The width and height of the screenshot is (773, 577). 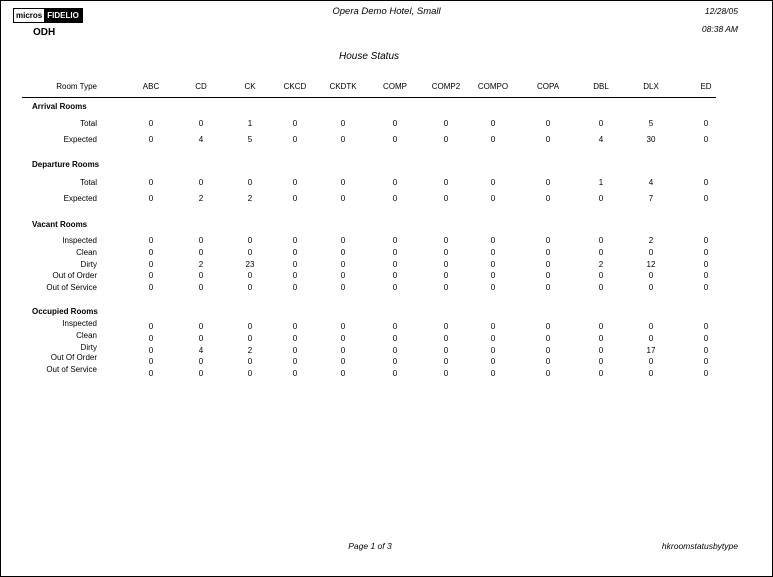 I want to click on column-header-comp: COMP, so click(x=395, y=86).